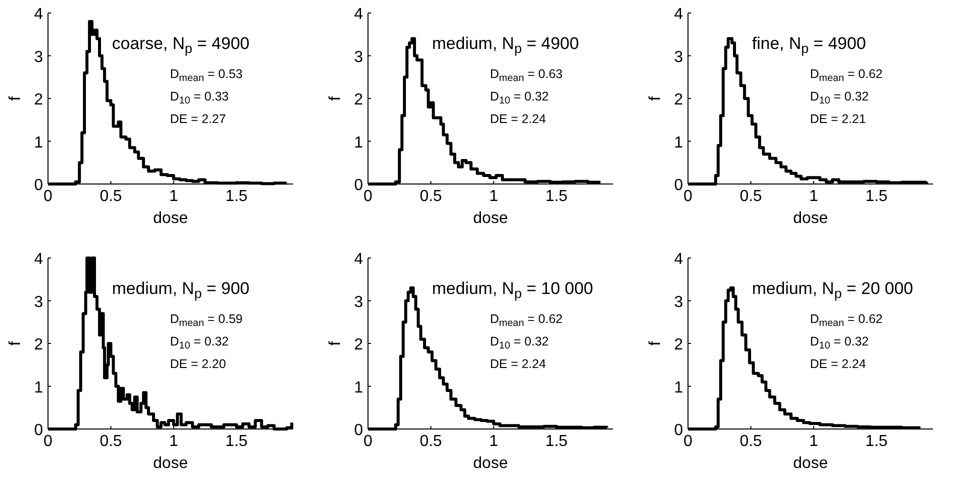  Describe the element at coordinates (181, 45) in the screenshot. I see `text: coarse, N$_{p}$ = 4900` at that location.